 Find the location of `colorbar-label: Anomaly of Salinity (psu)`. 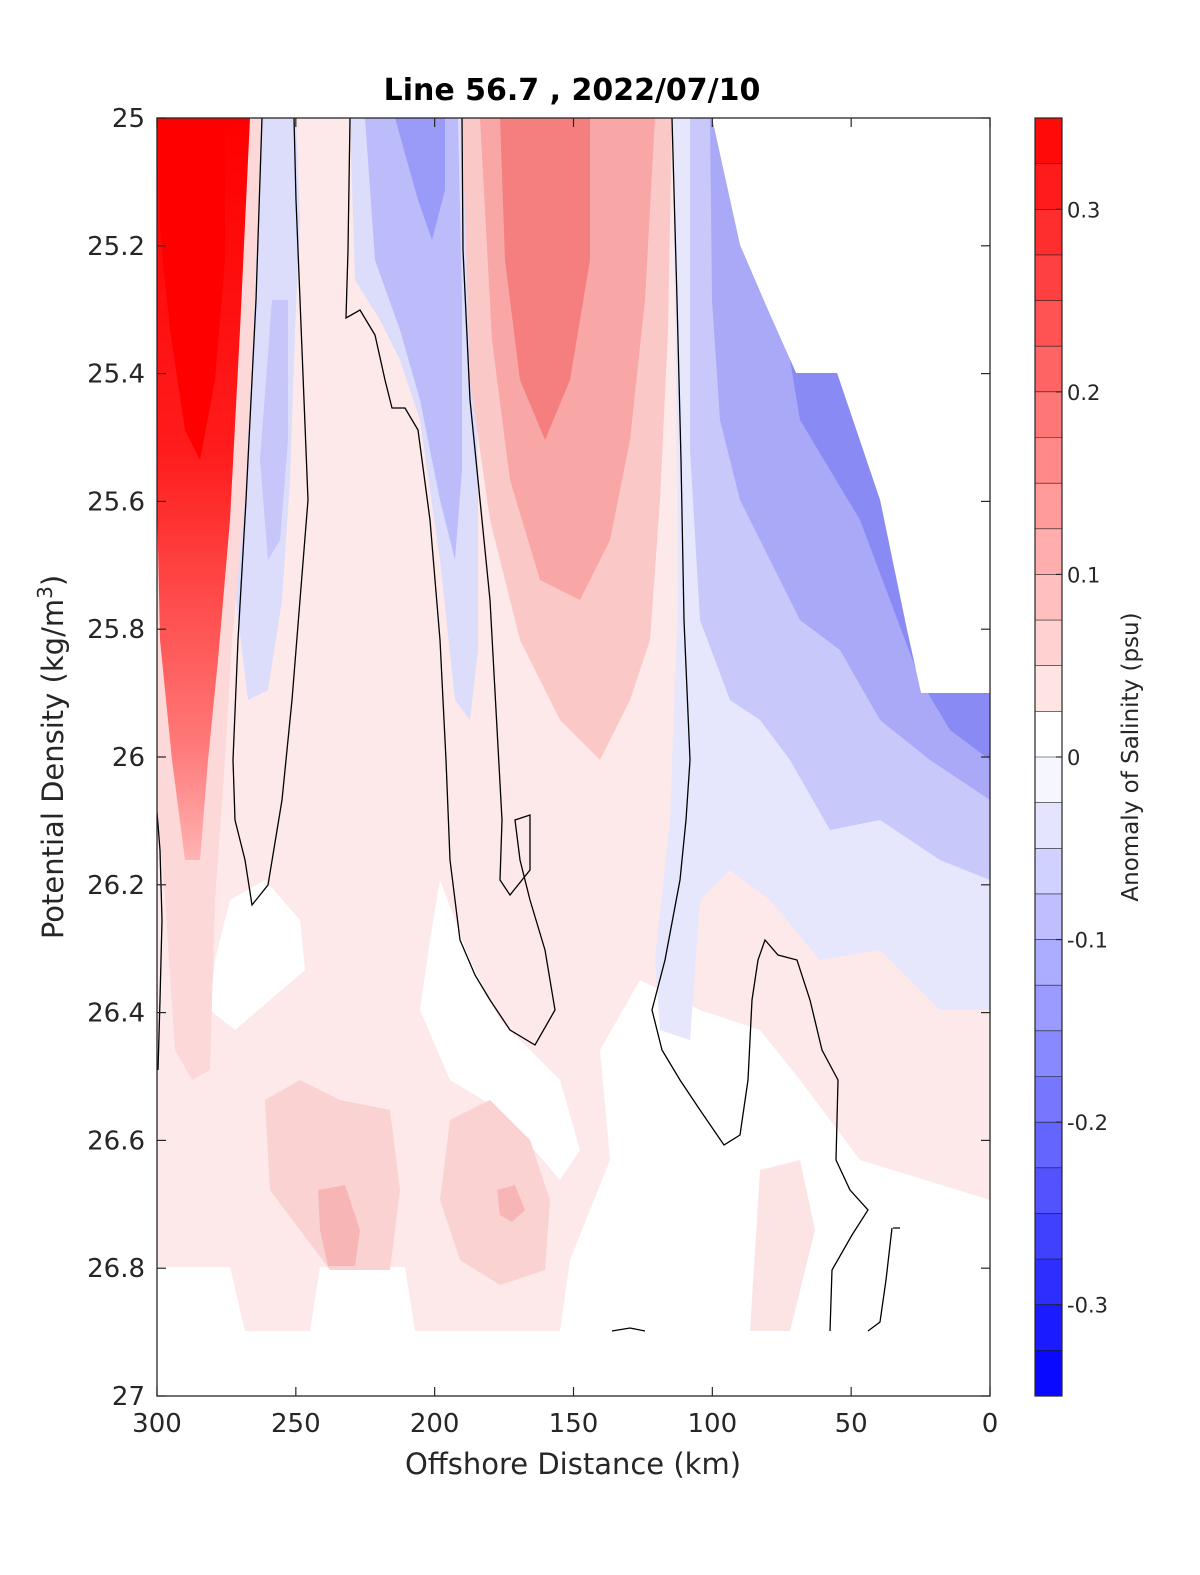

colorbar-label: Anomaly of Salinity (psu) is located at coordinates (1131, 756).